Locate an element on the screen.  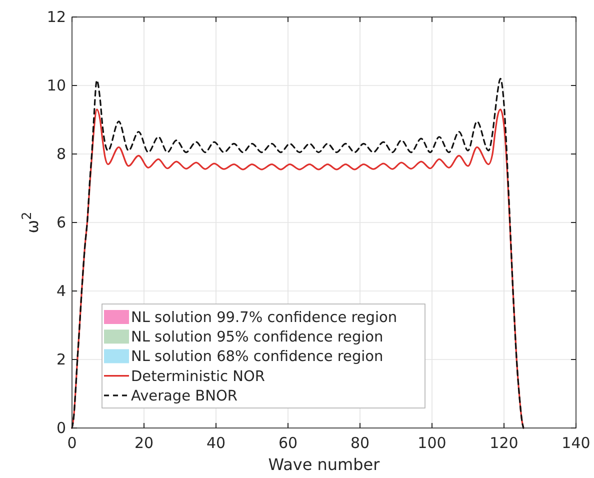
x-tick-label: 120 is located at coordinates (504, 443).